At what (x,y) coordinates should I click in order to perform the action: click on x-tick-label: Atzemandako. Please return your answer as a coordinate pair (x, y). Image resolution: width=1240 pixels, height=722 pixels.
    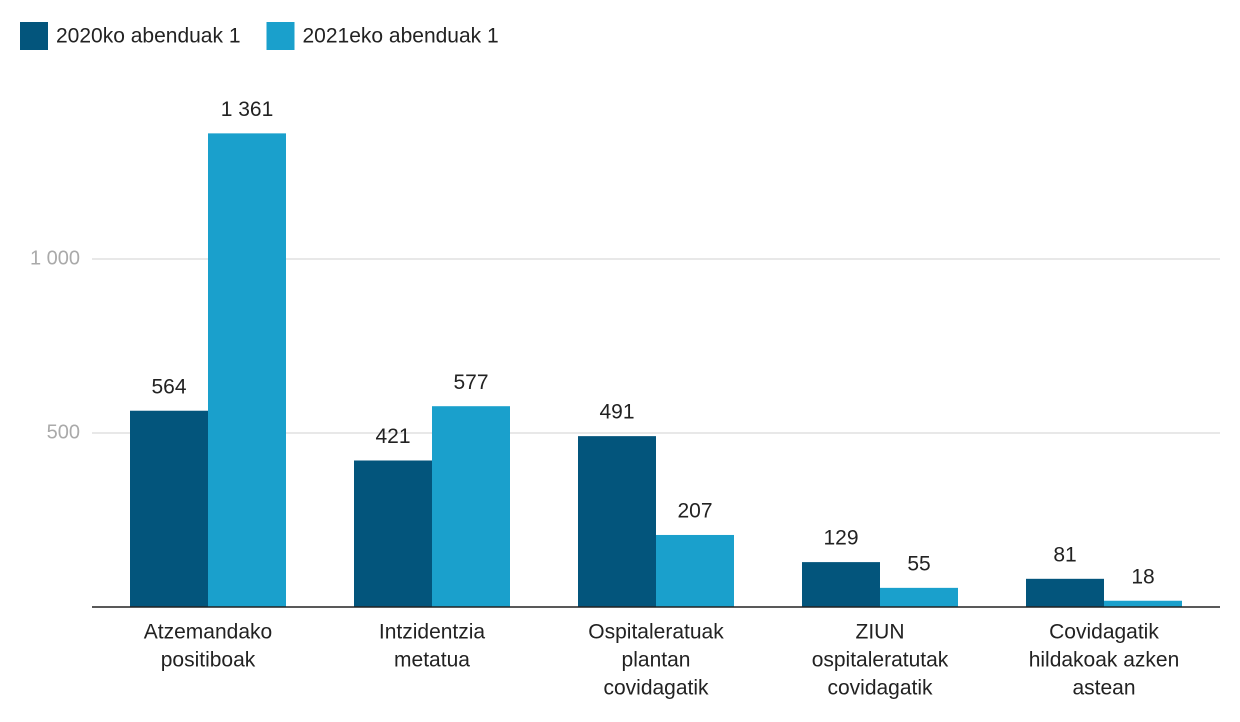
    Looking at the image, I should click on (208, 632).